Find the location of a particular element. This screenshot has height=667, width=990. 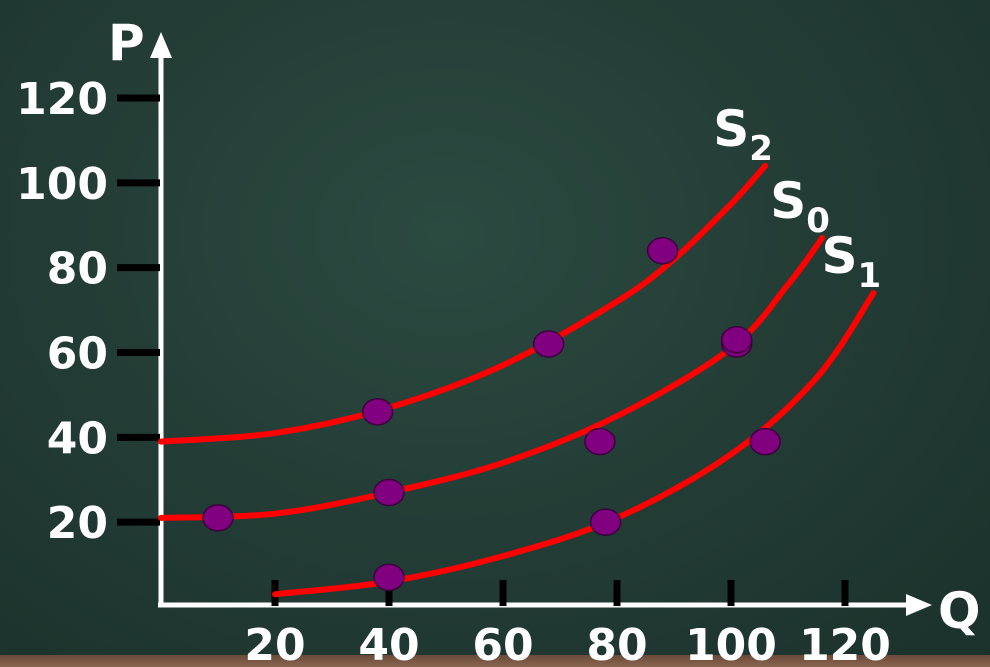

y-tick-label: 20 is located at coordinates (77, 523).